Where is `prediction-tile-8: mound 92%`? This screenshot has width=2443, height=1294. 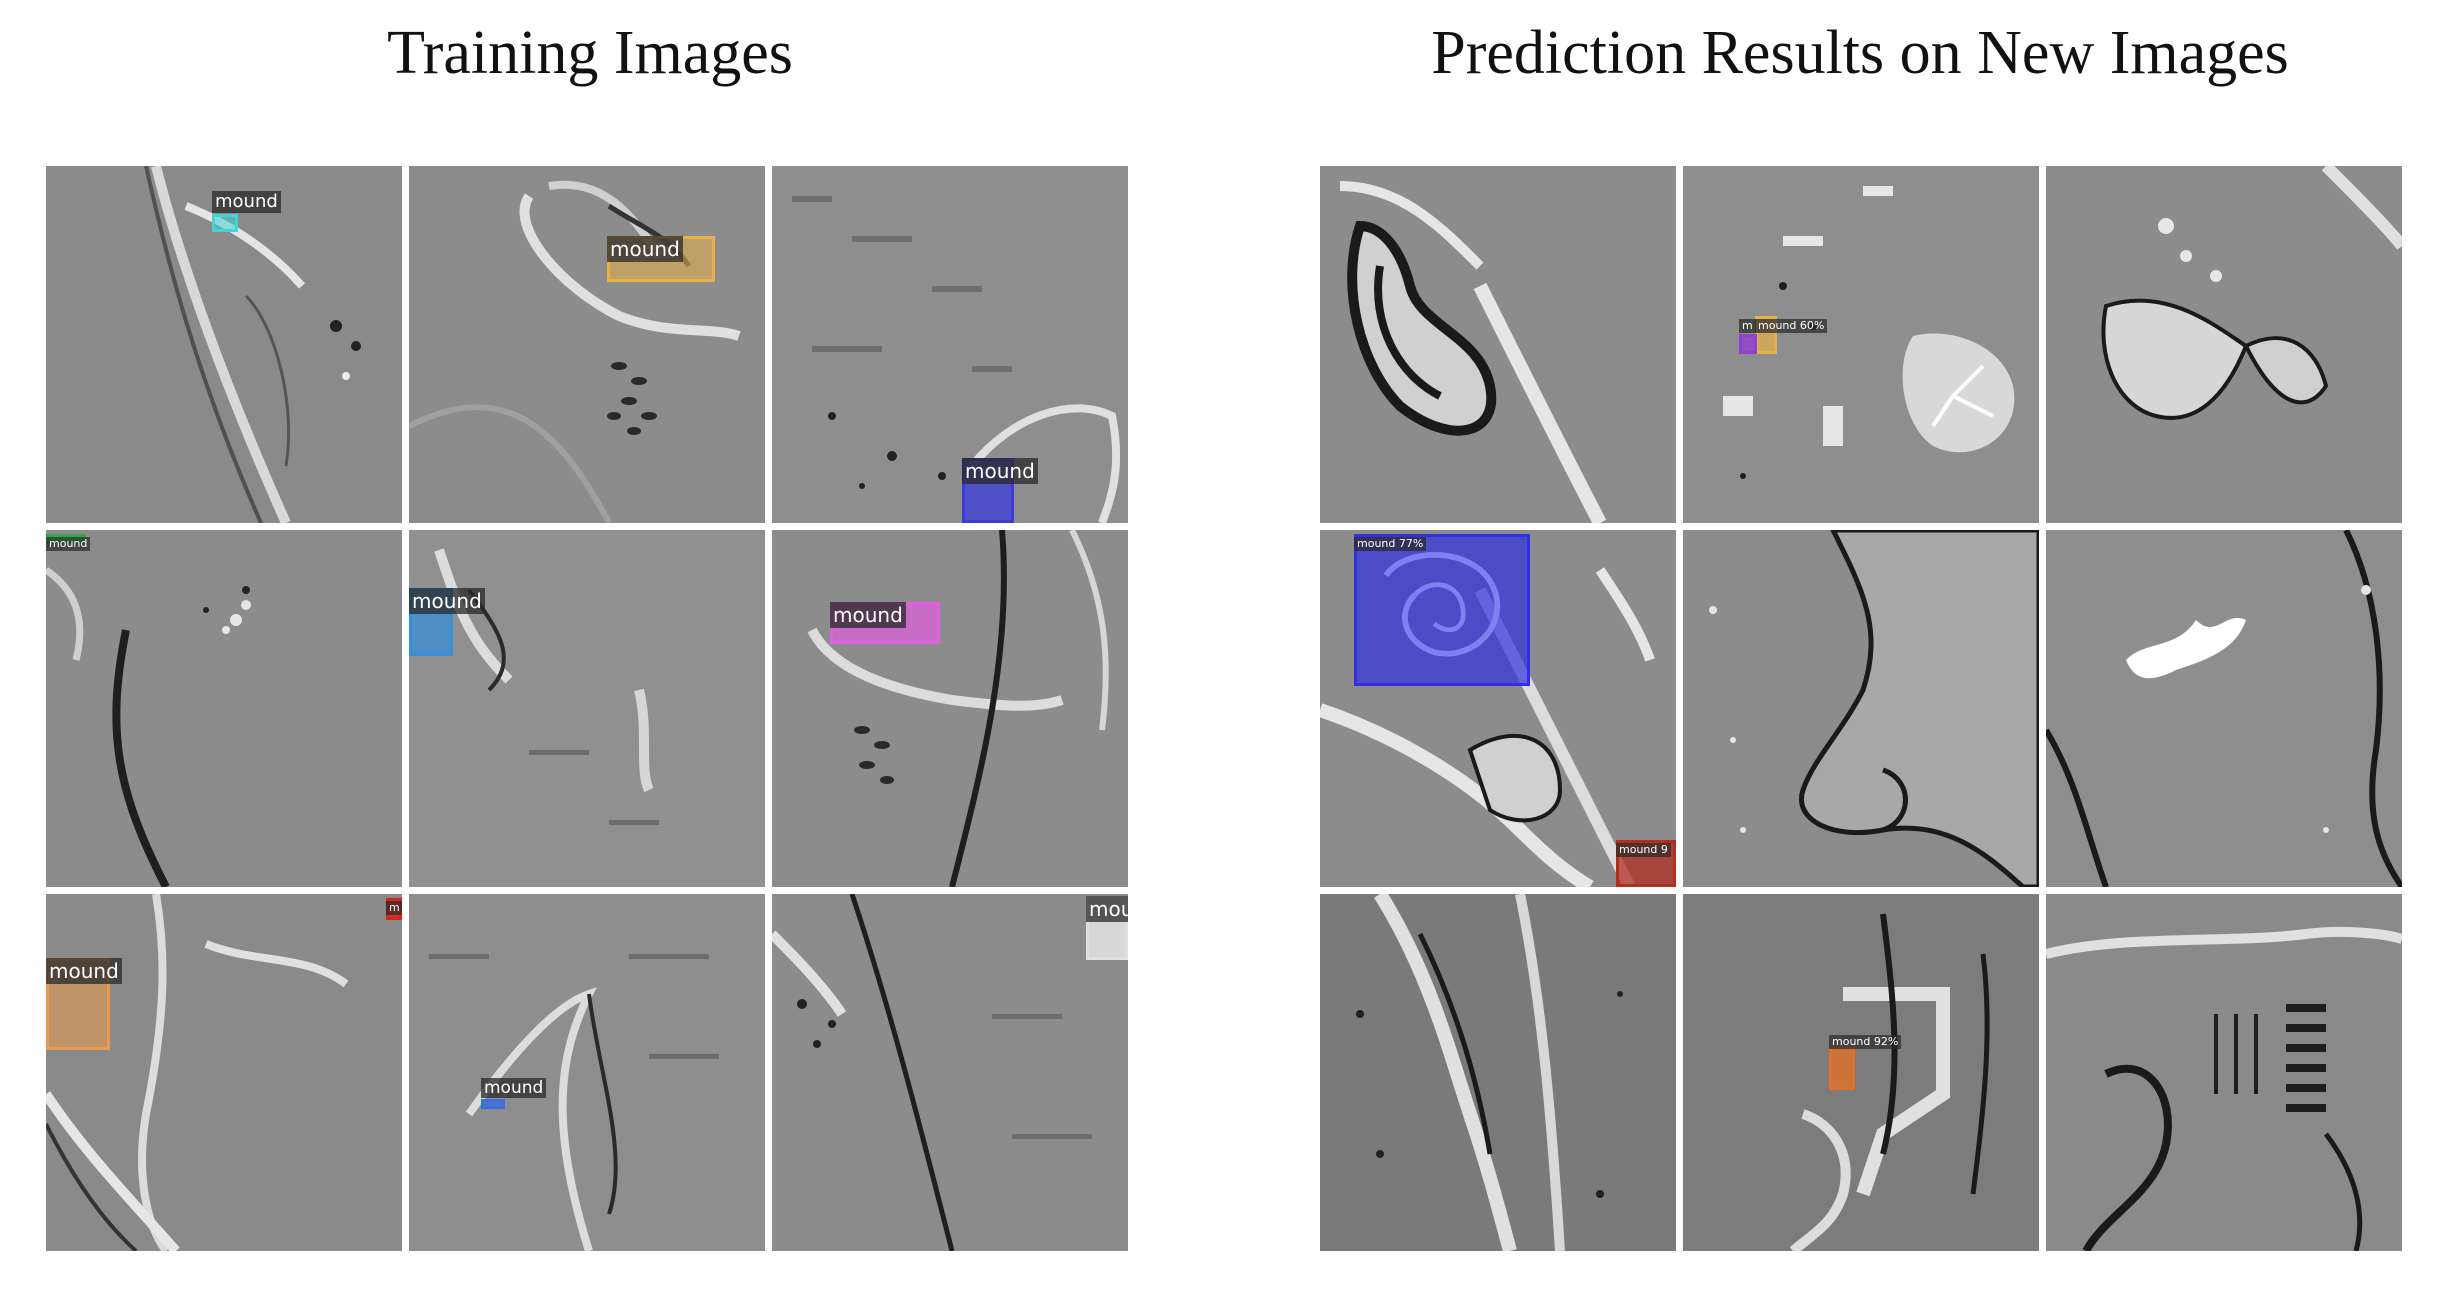
prediction-tile-8: mound 92% is located at coordinates (1861, 1072).